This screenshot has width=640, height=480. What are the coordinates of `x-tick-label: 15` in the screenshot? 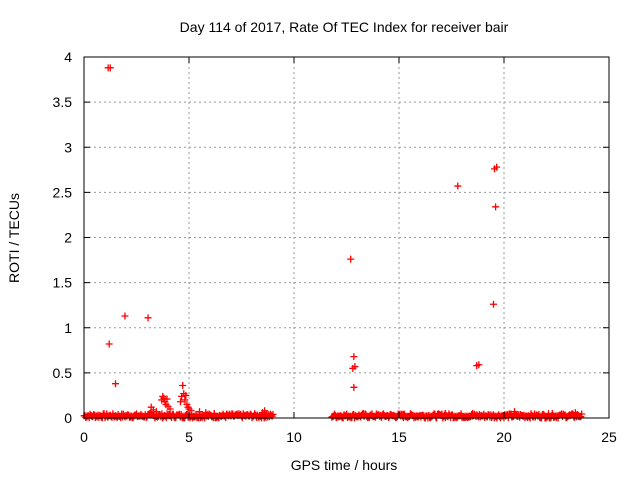 It's located at (399, 437).